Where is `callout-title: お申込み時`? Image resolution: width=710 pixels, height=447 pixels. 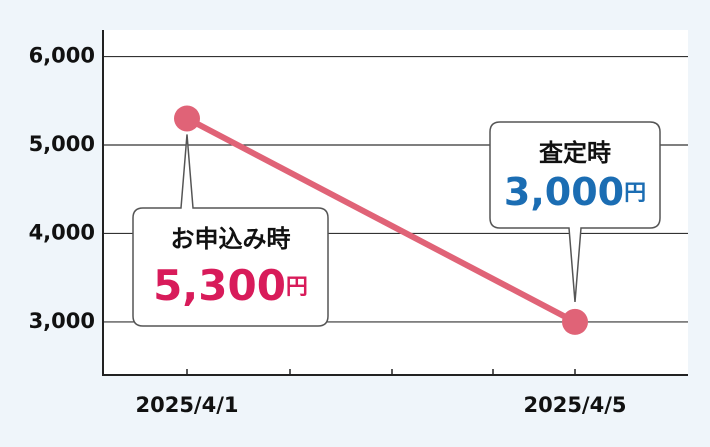
callout-title: お申込み時 is located at coordinates (231, 239).